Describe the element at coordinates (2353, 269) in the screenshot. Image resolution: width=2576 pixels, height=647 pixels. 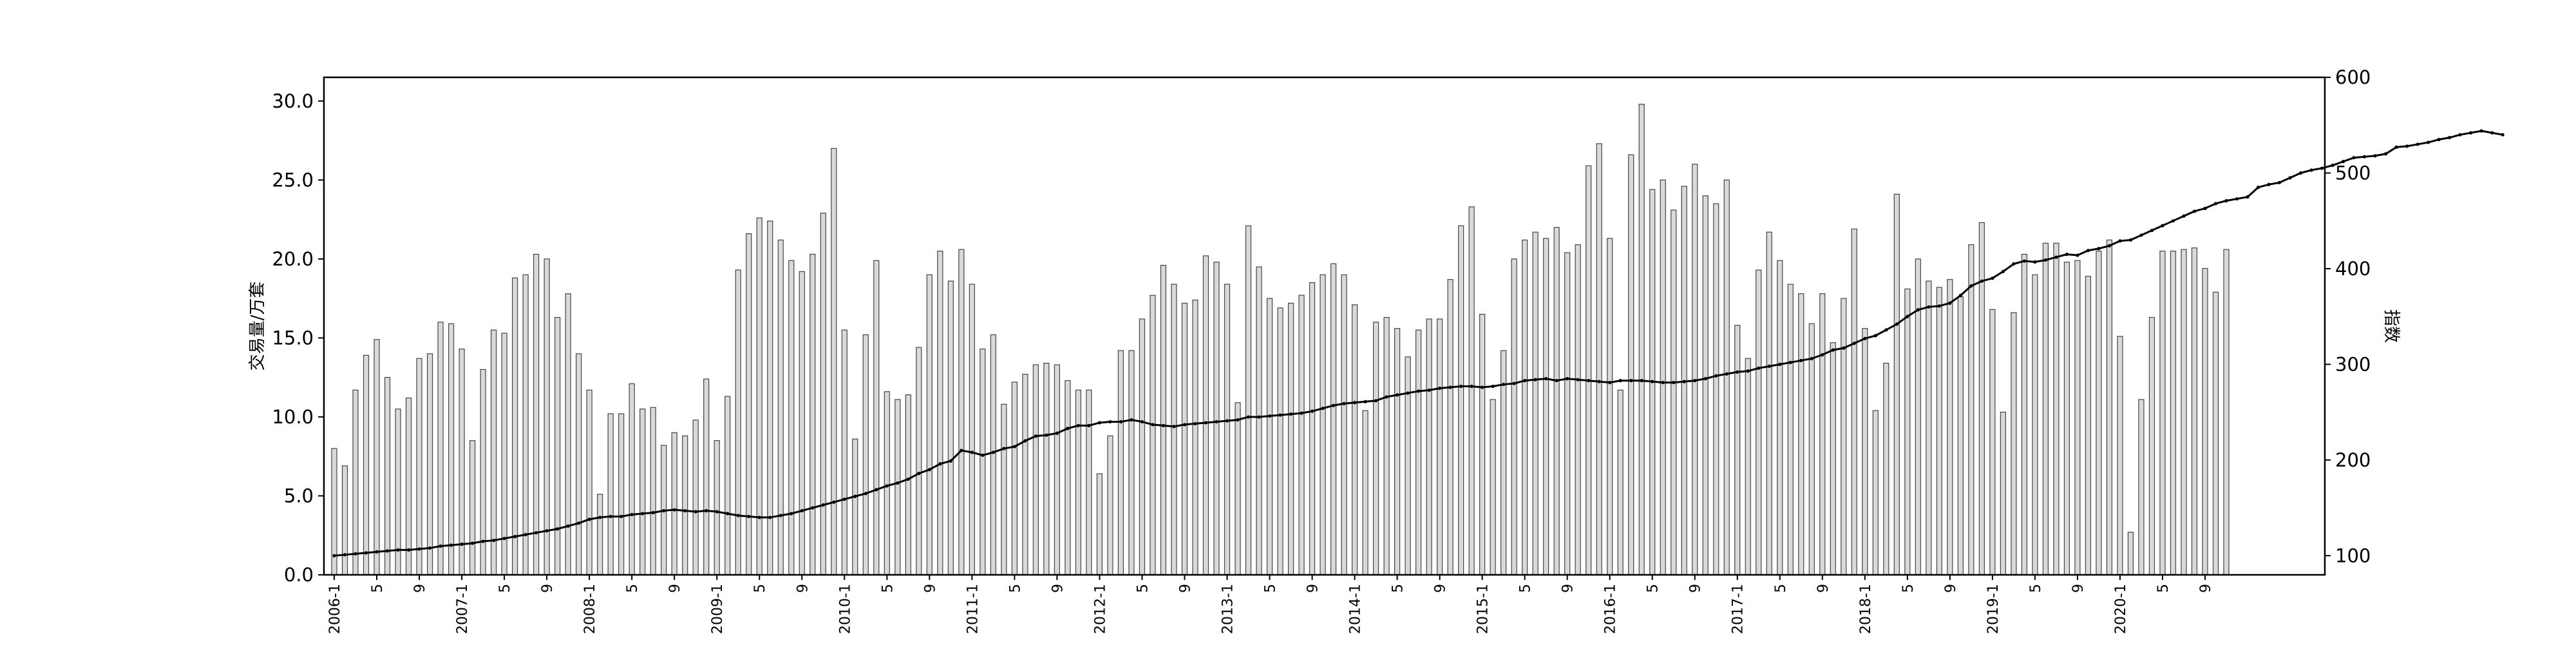
I see `right-tick-label: 400` at that location.